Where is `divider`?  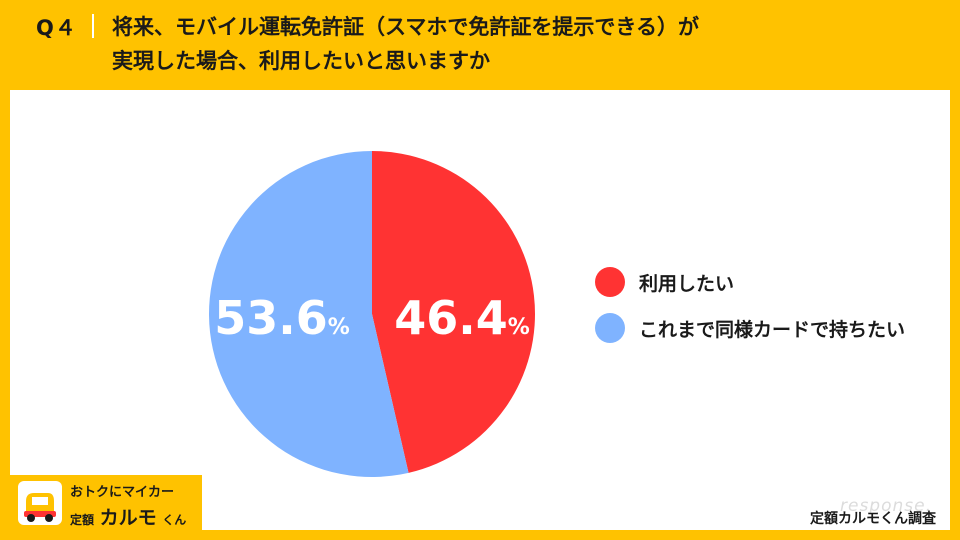 divider is located at coordinates (93, 26).